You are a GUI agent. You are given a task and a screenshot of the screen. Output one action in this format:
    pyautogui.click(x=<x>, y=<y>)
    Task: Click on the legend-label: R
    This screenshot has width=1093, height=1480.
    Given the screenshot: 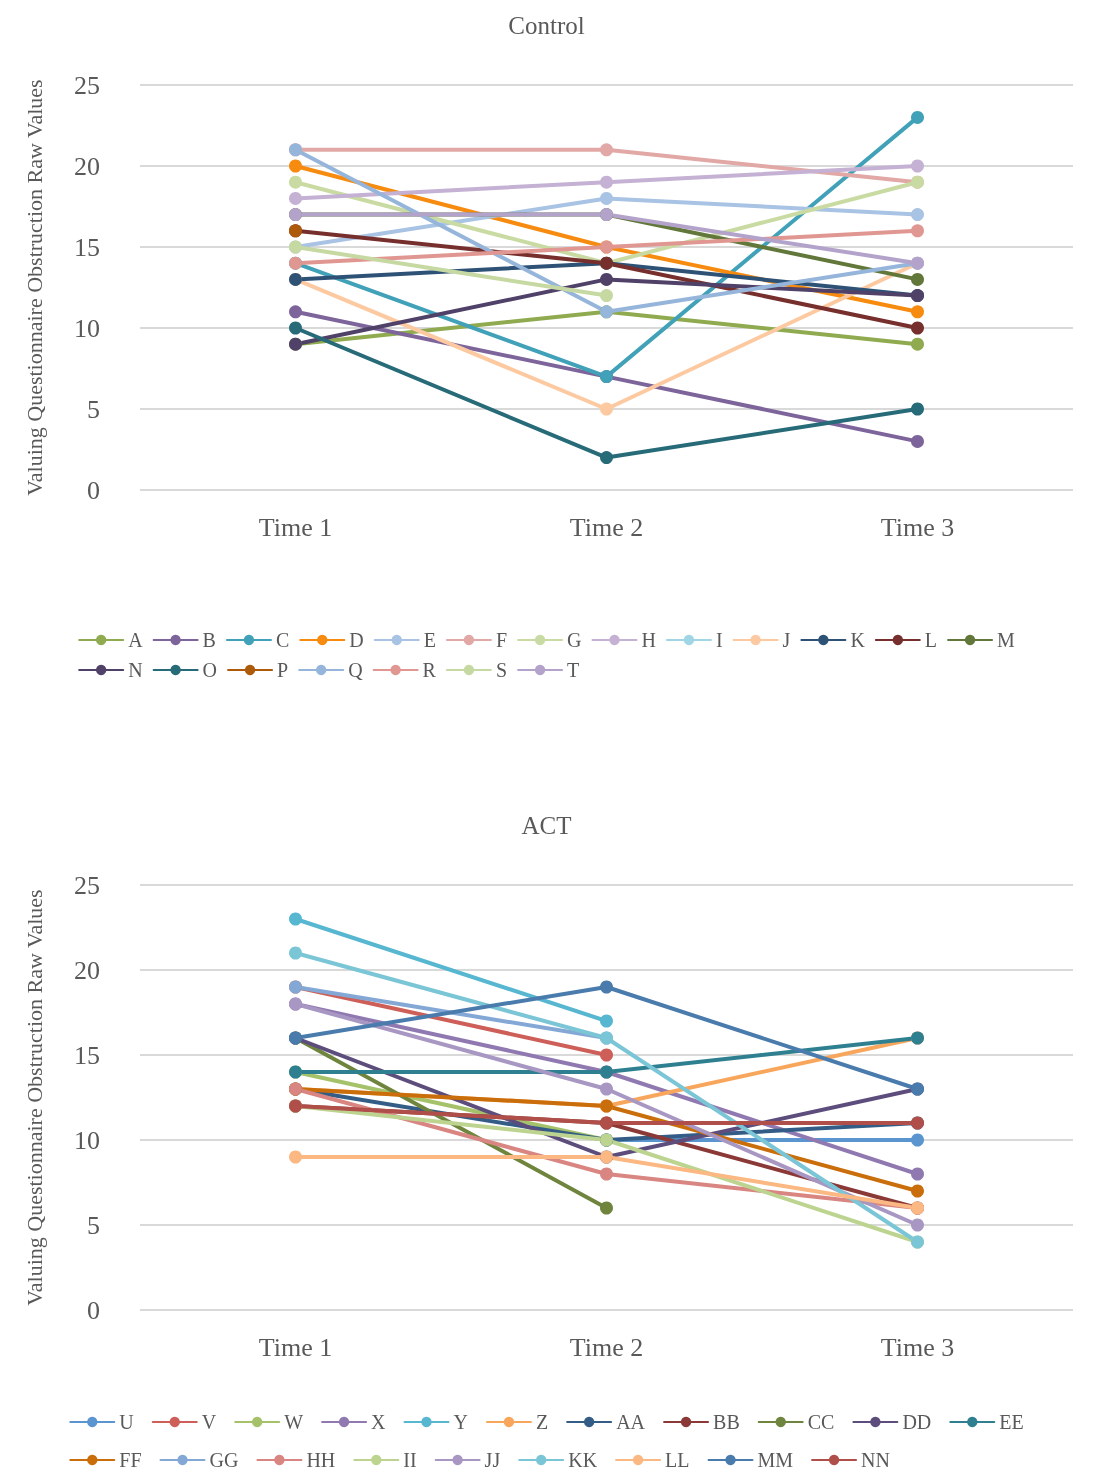 What is the action you would take?
    pyautogui.click(x=429, y=670)
    